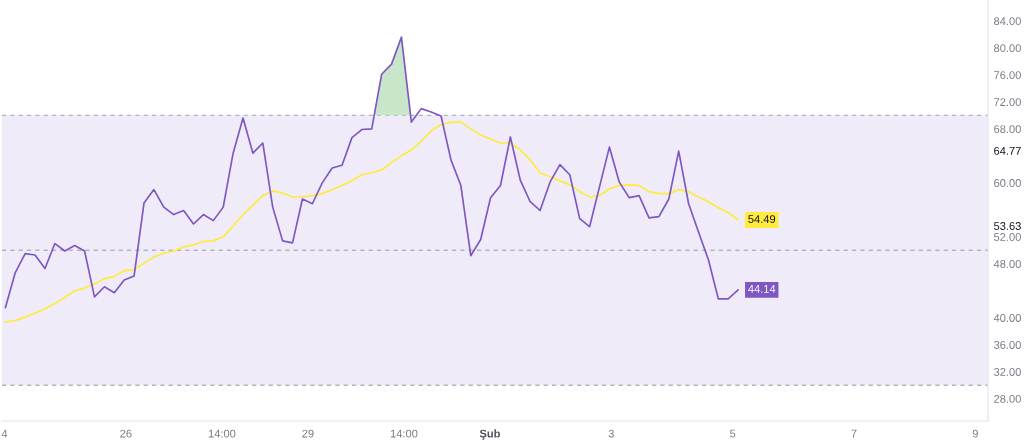  Describe the element at coordinates (975, 433) in the screenshot. I see `x-tick-label: 9` at that location.